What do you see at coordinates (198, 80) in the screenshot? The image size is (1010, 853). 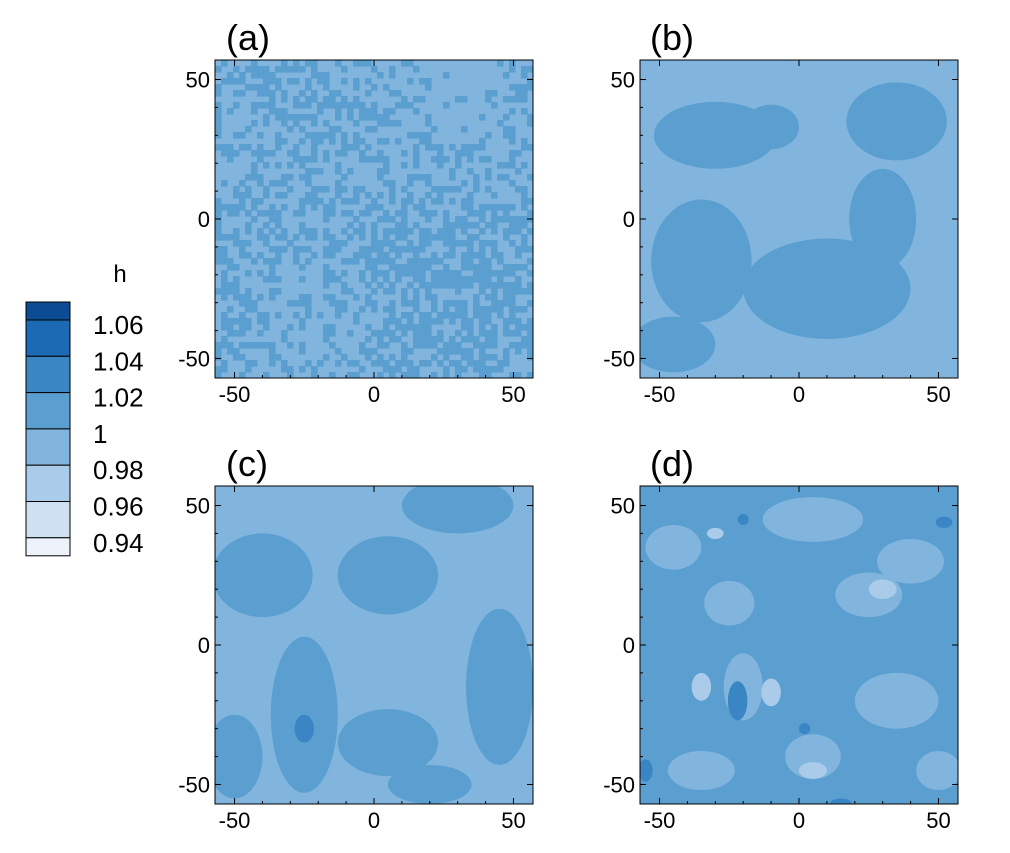 I see `y-tick-label: 50` at bounding box center [198, 80].